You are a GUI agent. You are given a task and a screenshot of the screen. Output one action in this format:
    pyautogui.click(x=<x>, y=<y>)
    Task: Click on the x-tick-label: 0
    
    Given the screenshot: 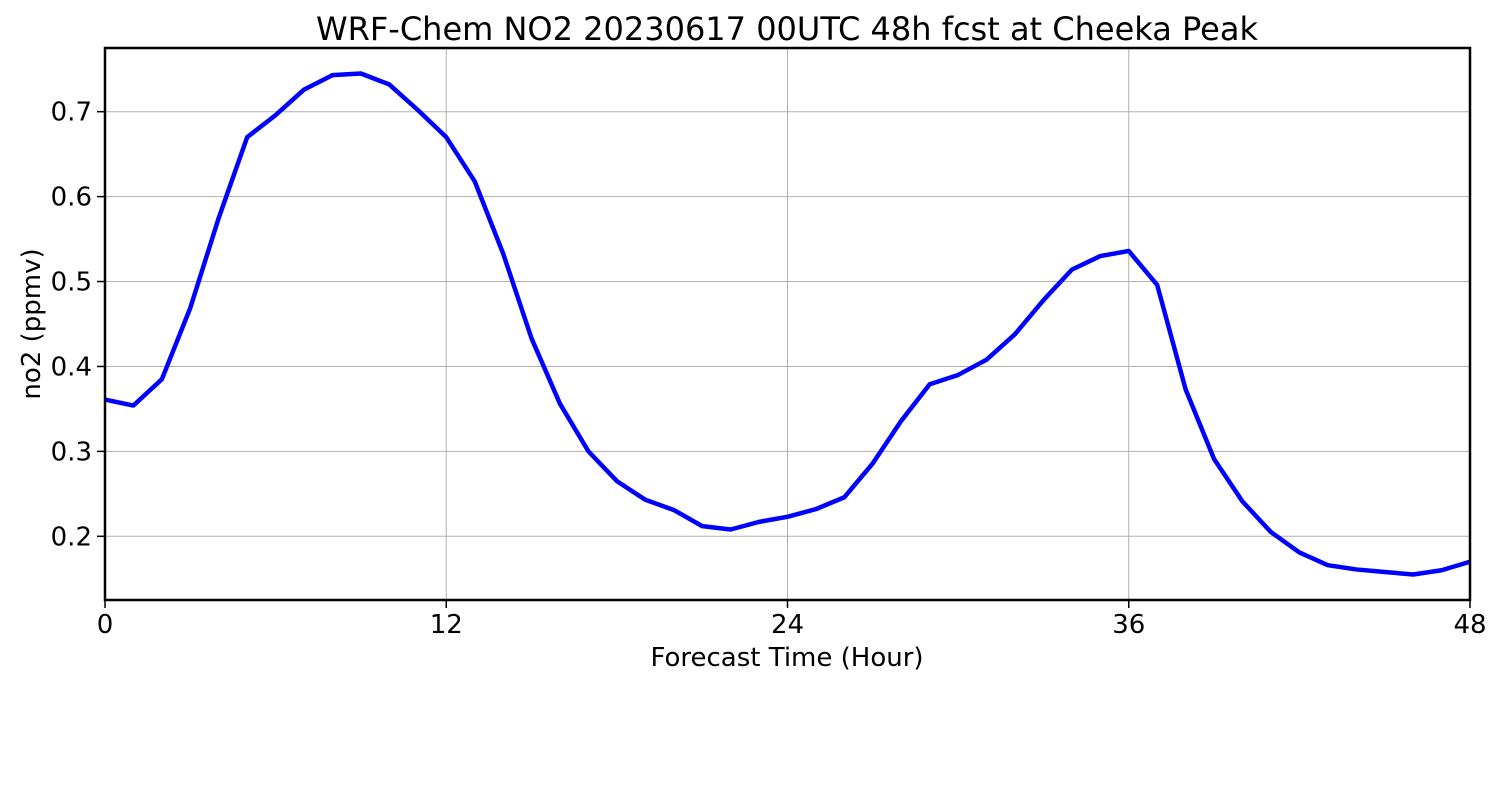 What is the action you would take?
    pyautogui.click(x=105, y=625)
    